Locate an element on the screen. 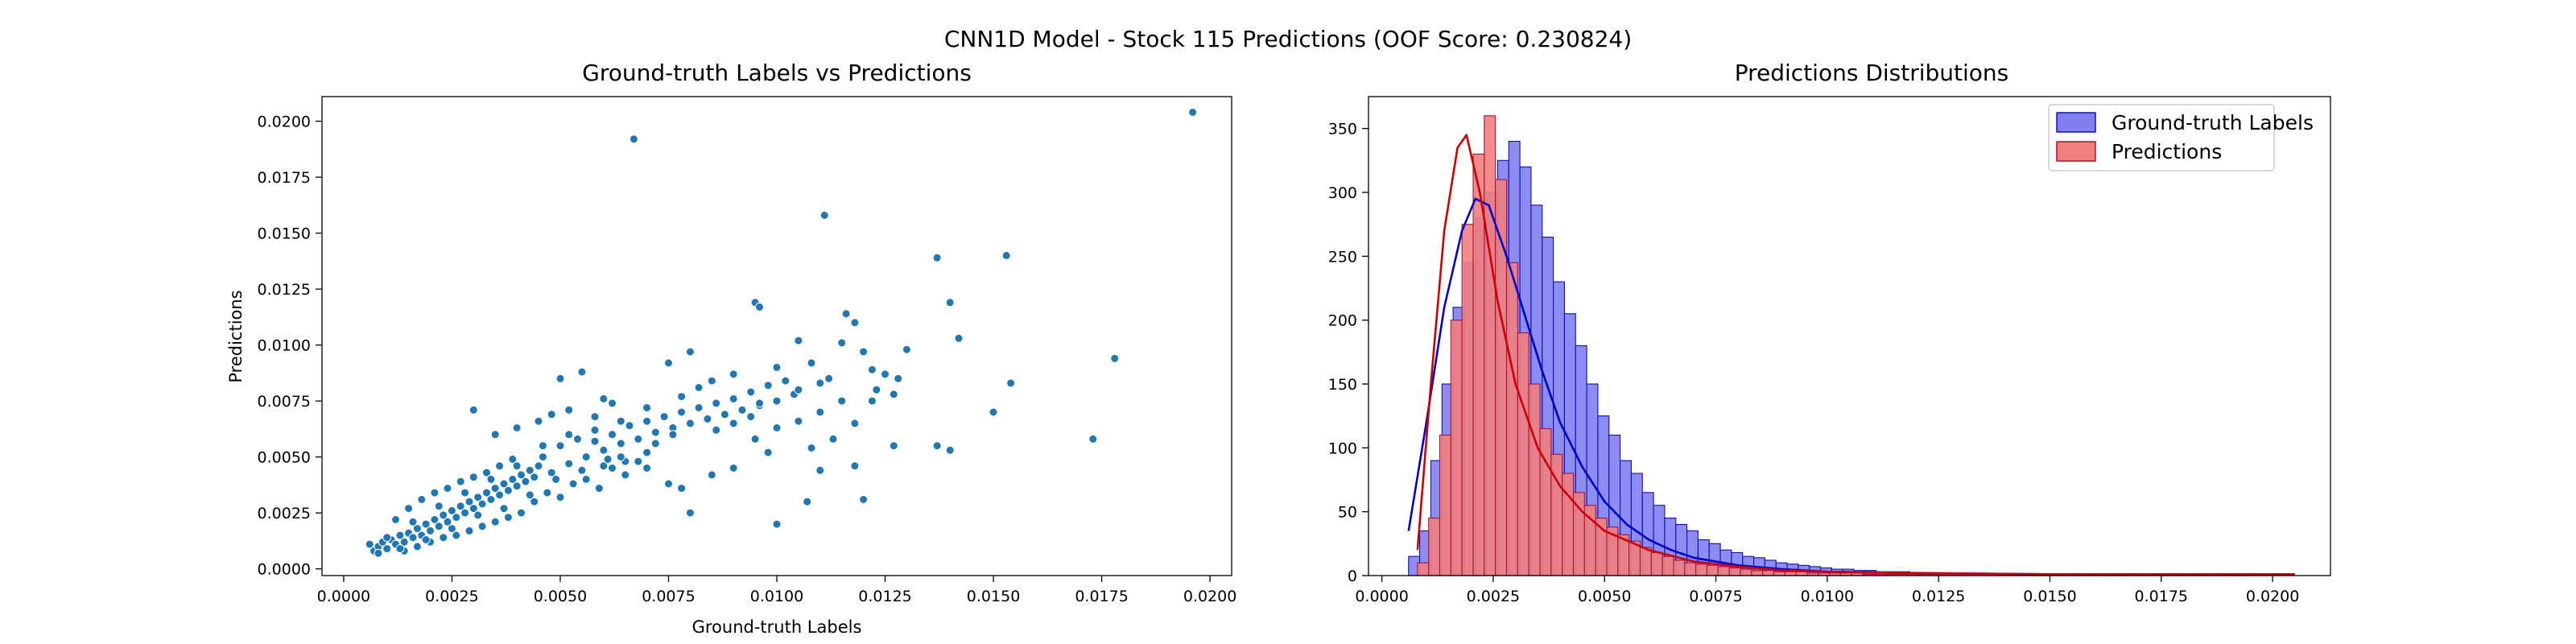 The width and height of the screenshot is (2576, 644). histogram-x-tick-label: 0.0175 is located at coordinates (2161, 596).